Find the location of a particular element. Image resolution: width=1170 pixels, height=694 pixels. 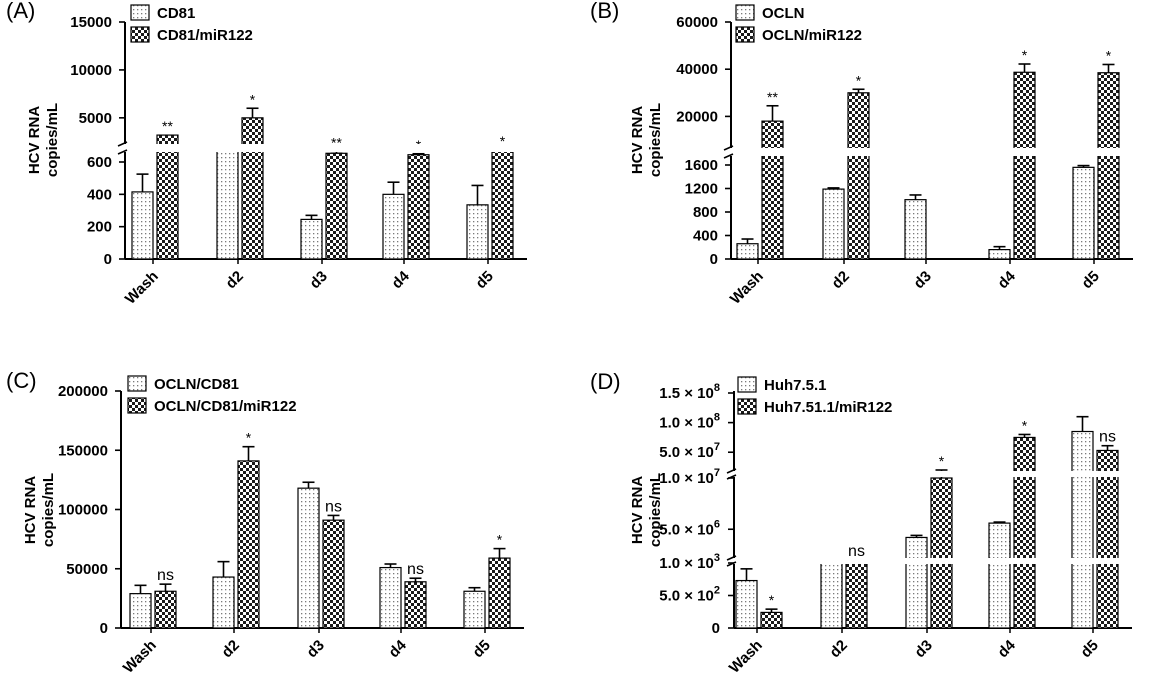

y-tick-label: 10000 is located at coordinates (91, 70).